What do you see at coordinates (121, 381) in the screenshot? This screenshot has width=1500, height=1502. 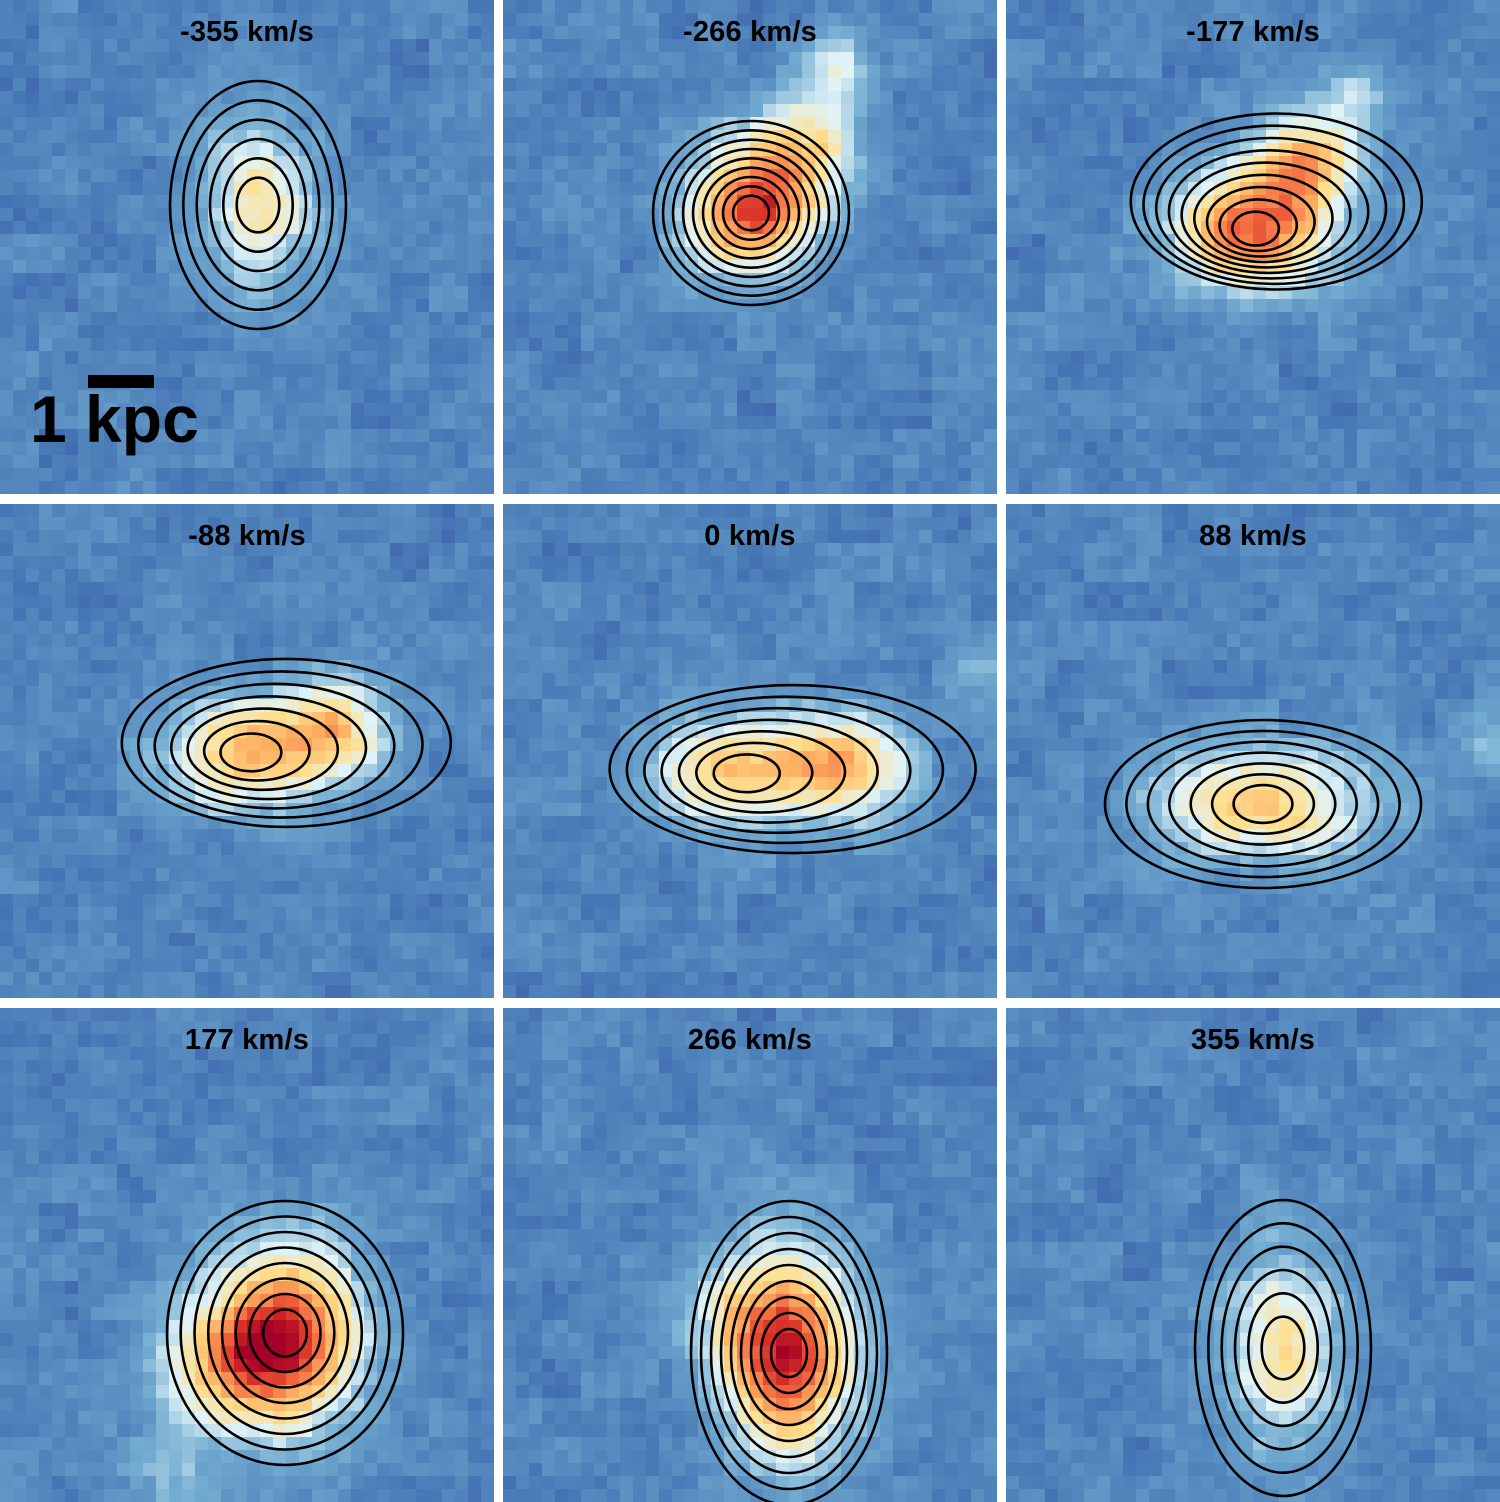 I see `scale-bar` at bounding box center [121, 381].